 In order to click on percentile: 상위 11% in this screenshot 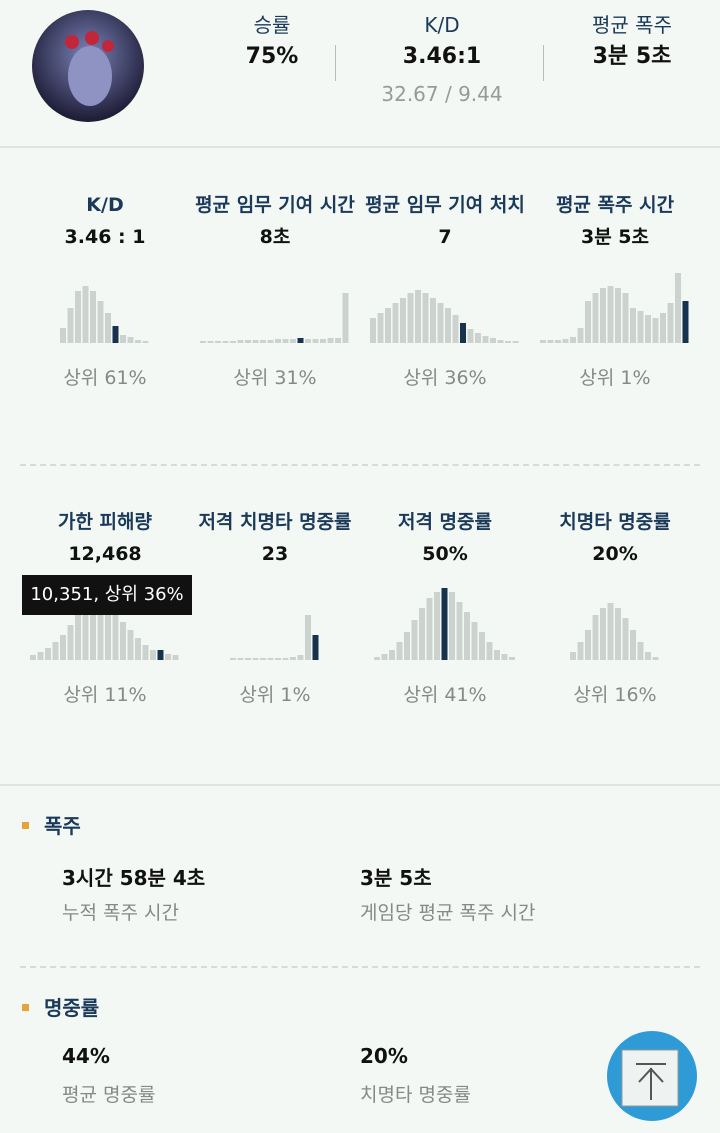, I will do `click(105, 695)`.